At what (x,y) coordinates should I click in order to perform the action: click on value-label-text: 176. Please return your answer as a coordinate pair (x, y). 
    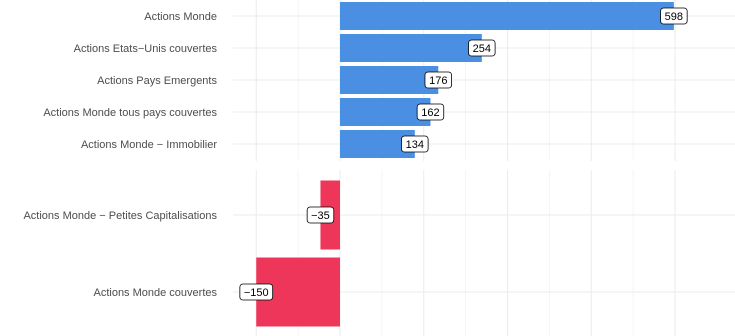
    Looking at the image, I should click on (438, 81).